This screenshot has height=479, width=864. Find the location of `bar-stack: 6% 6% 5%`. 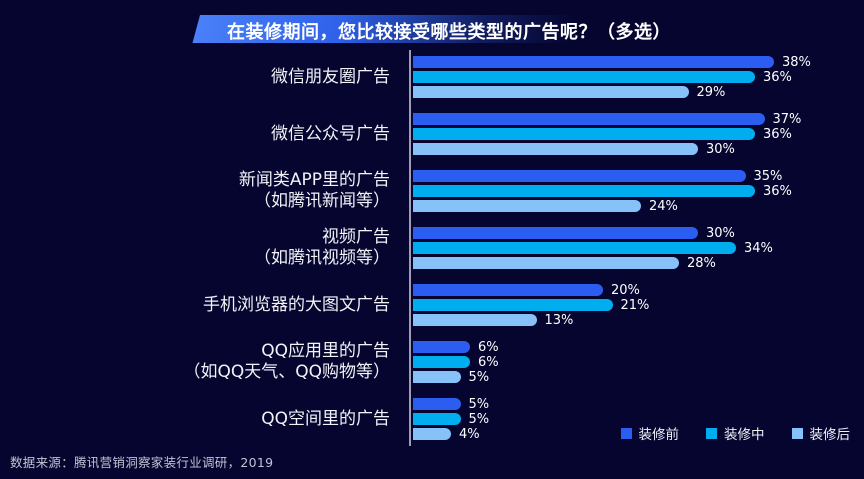

bar-stack: 6% 6% 5% is located at coordinates (637, 362).